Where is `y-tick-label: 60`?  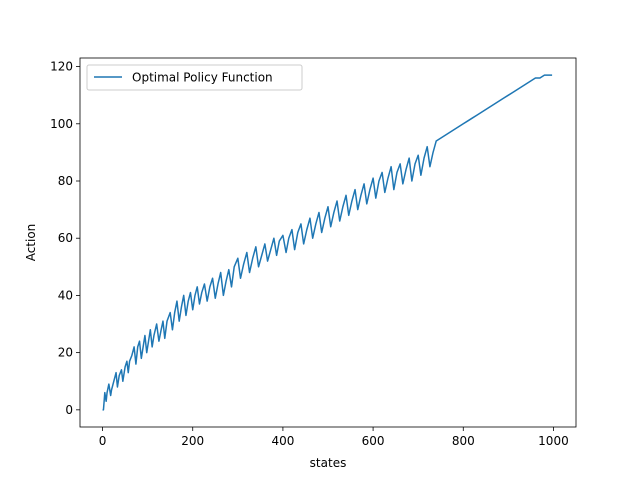 y-tick-label: 60 is located at coordinates (65, 238).